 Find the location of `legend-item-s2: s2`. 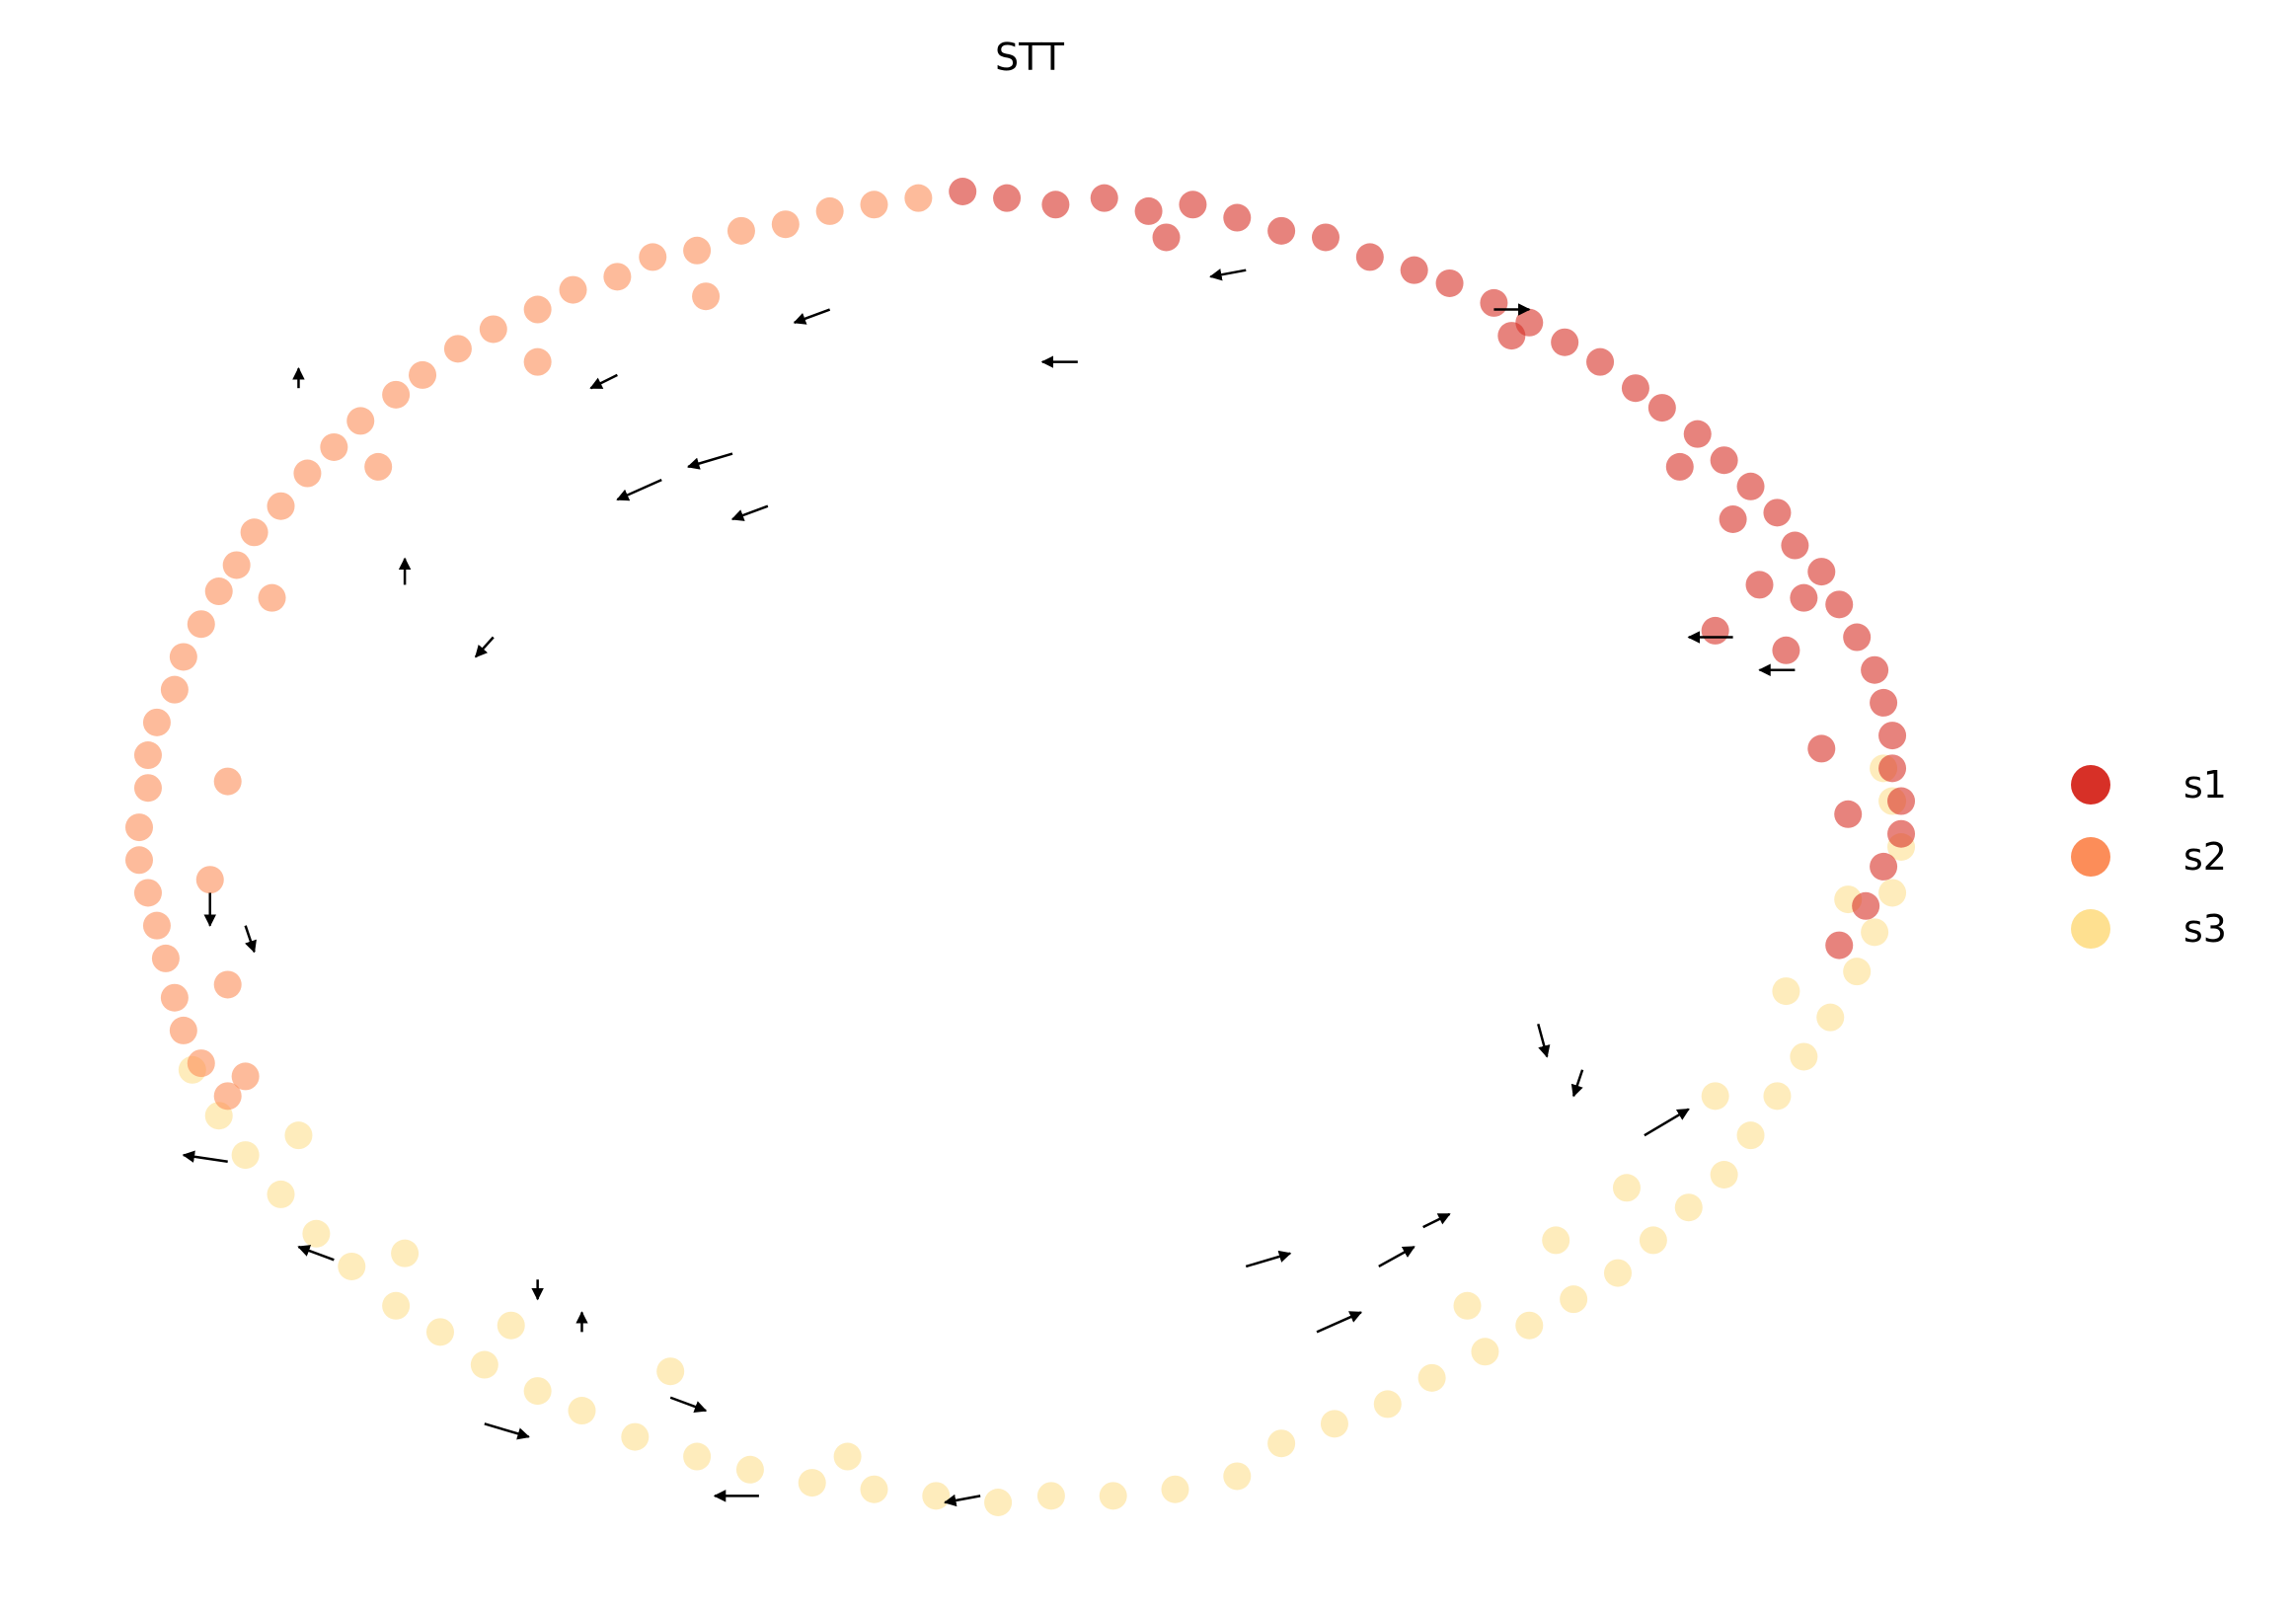

legend-item-s2: s2 is located at coordinates (2149, 856).